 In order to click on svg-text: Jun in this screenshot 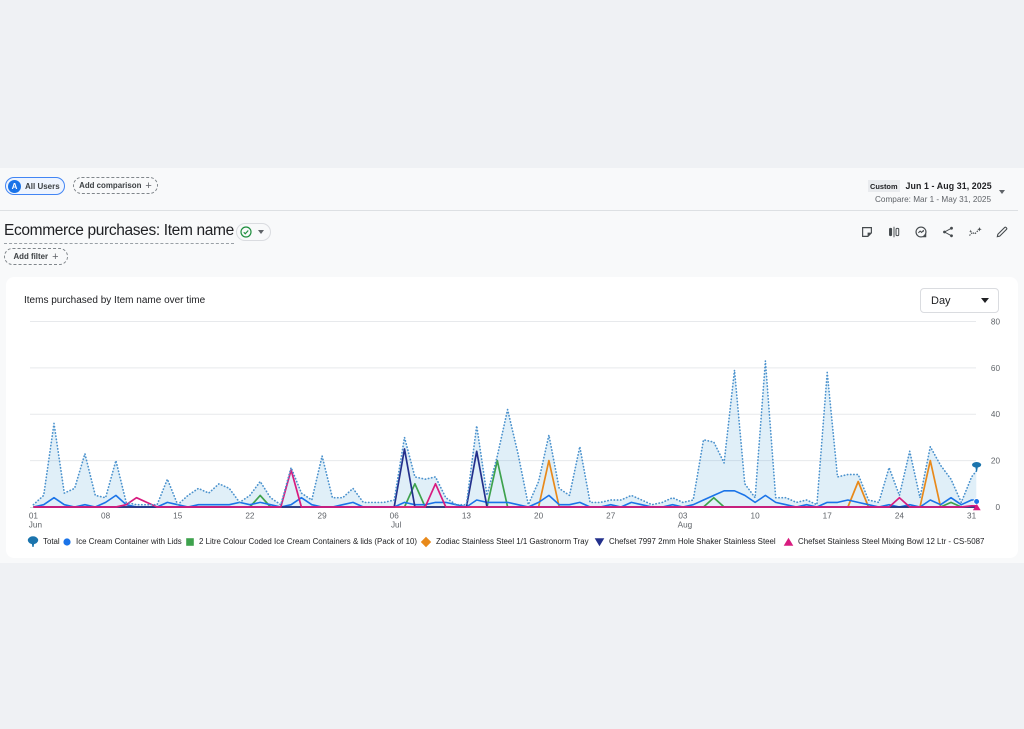, I will do `click(36, 525)`.